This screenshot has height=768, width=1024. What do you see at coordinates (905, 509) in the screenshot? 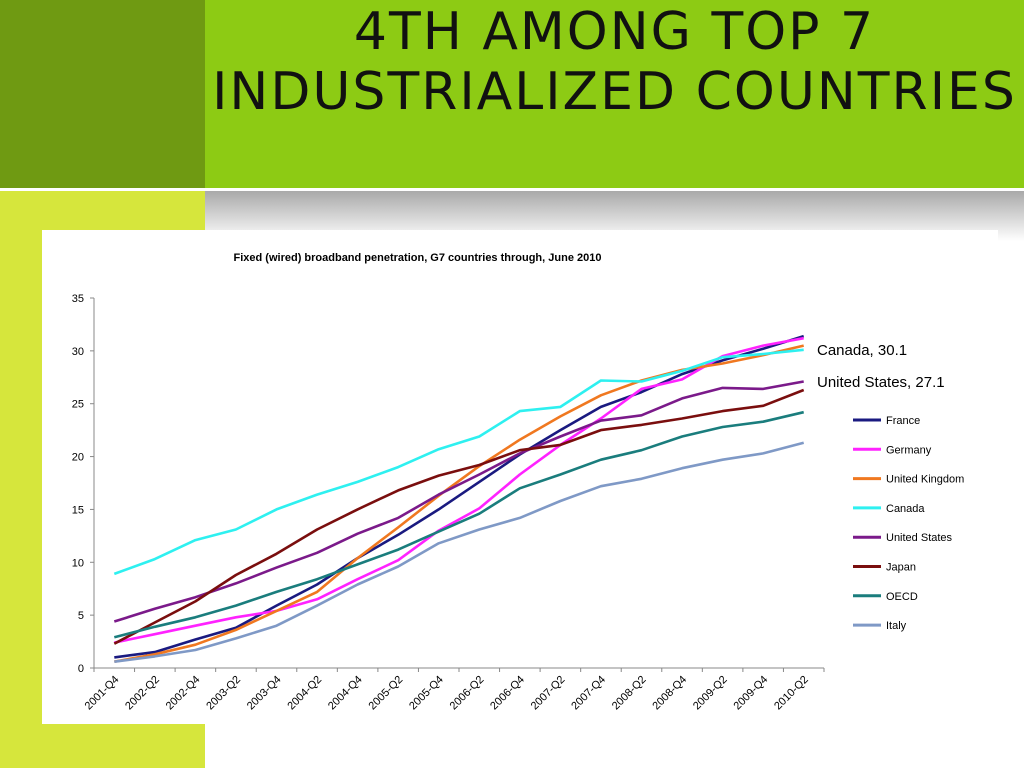
I see `legend-label-canada: Canada` at bounding box center [905, 509].